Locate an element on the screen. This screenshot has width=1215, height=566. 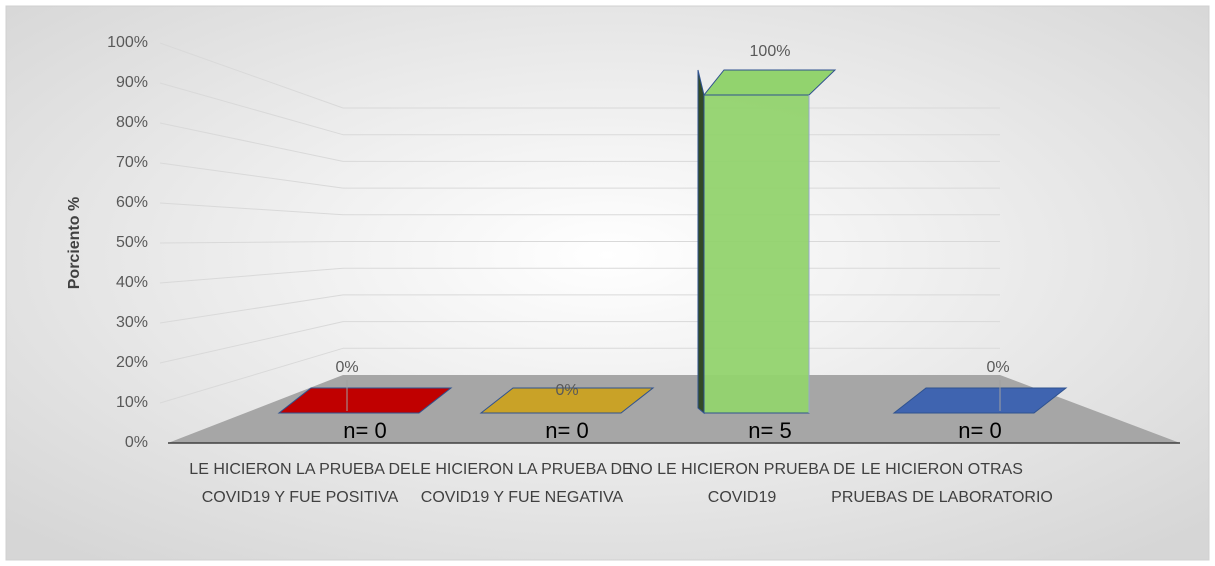
y-tick-label: 80% is located at coordinates (132, 122).